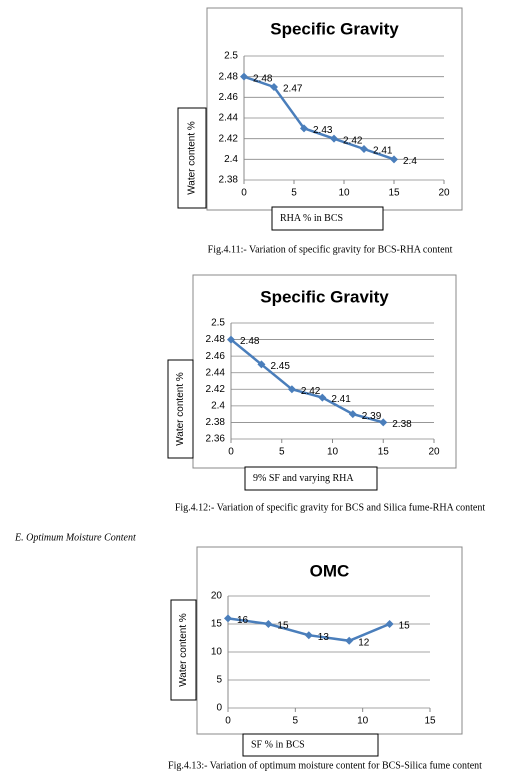 The width and height of the screenshot is (519, 780). Describe the element at coordinates (364, 642) in the screenshot. I see `data-label: 12` at that location.